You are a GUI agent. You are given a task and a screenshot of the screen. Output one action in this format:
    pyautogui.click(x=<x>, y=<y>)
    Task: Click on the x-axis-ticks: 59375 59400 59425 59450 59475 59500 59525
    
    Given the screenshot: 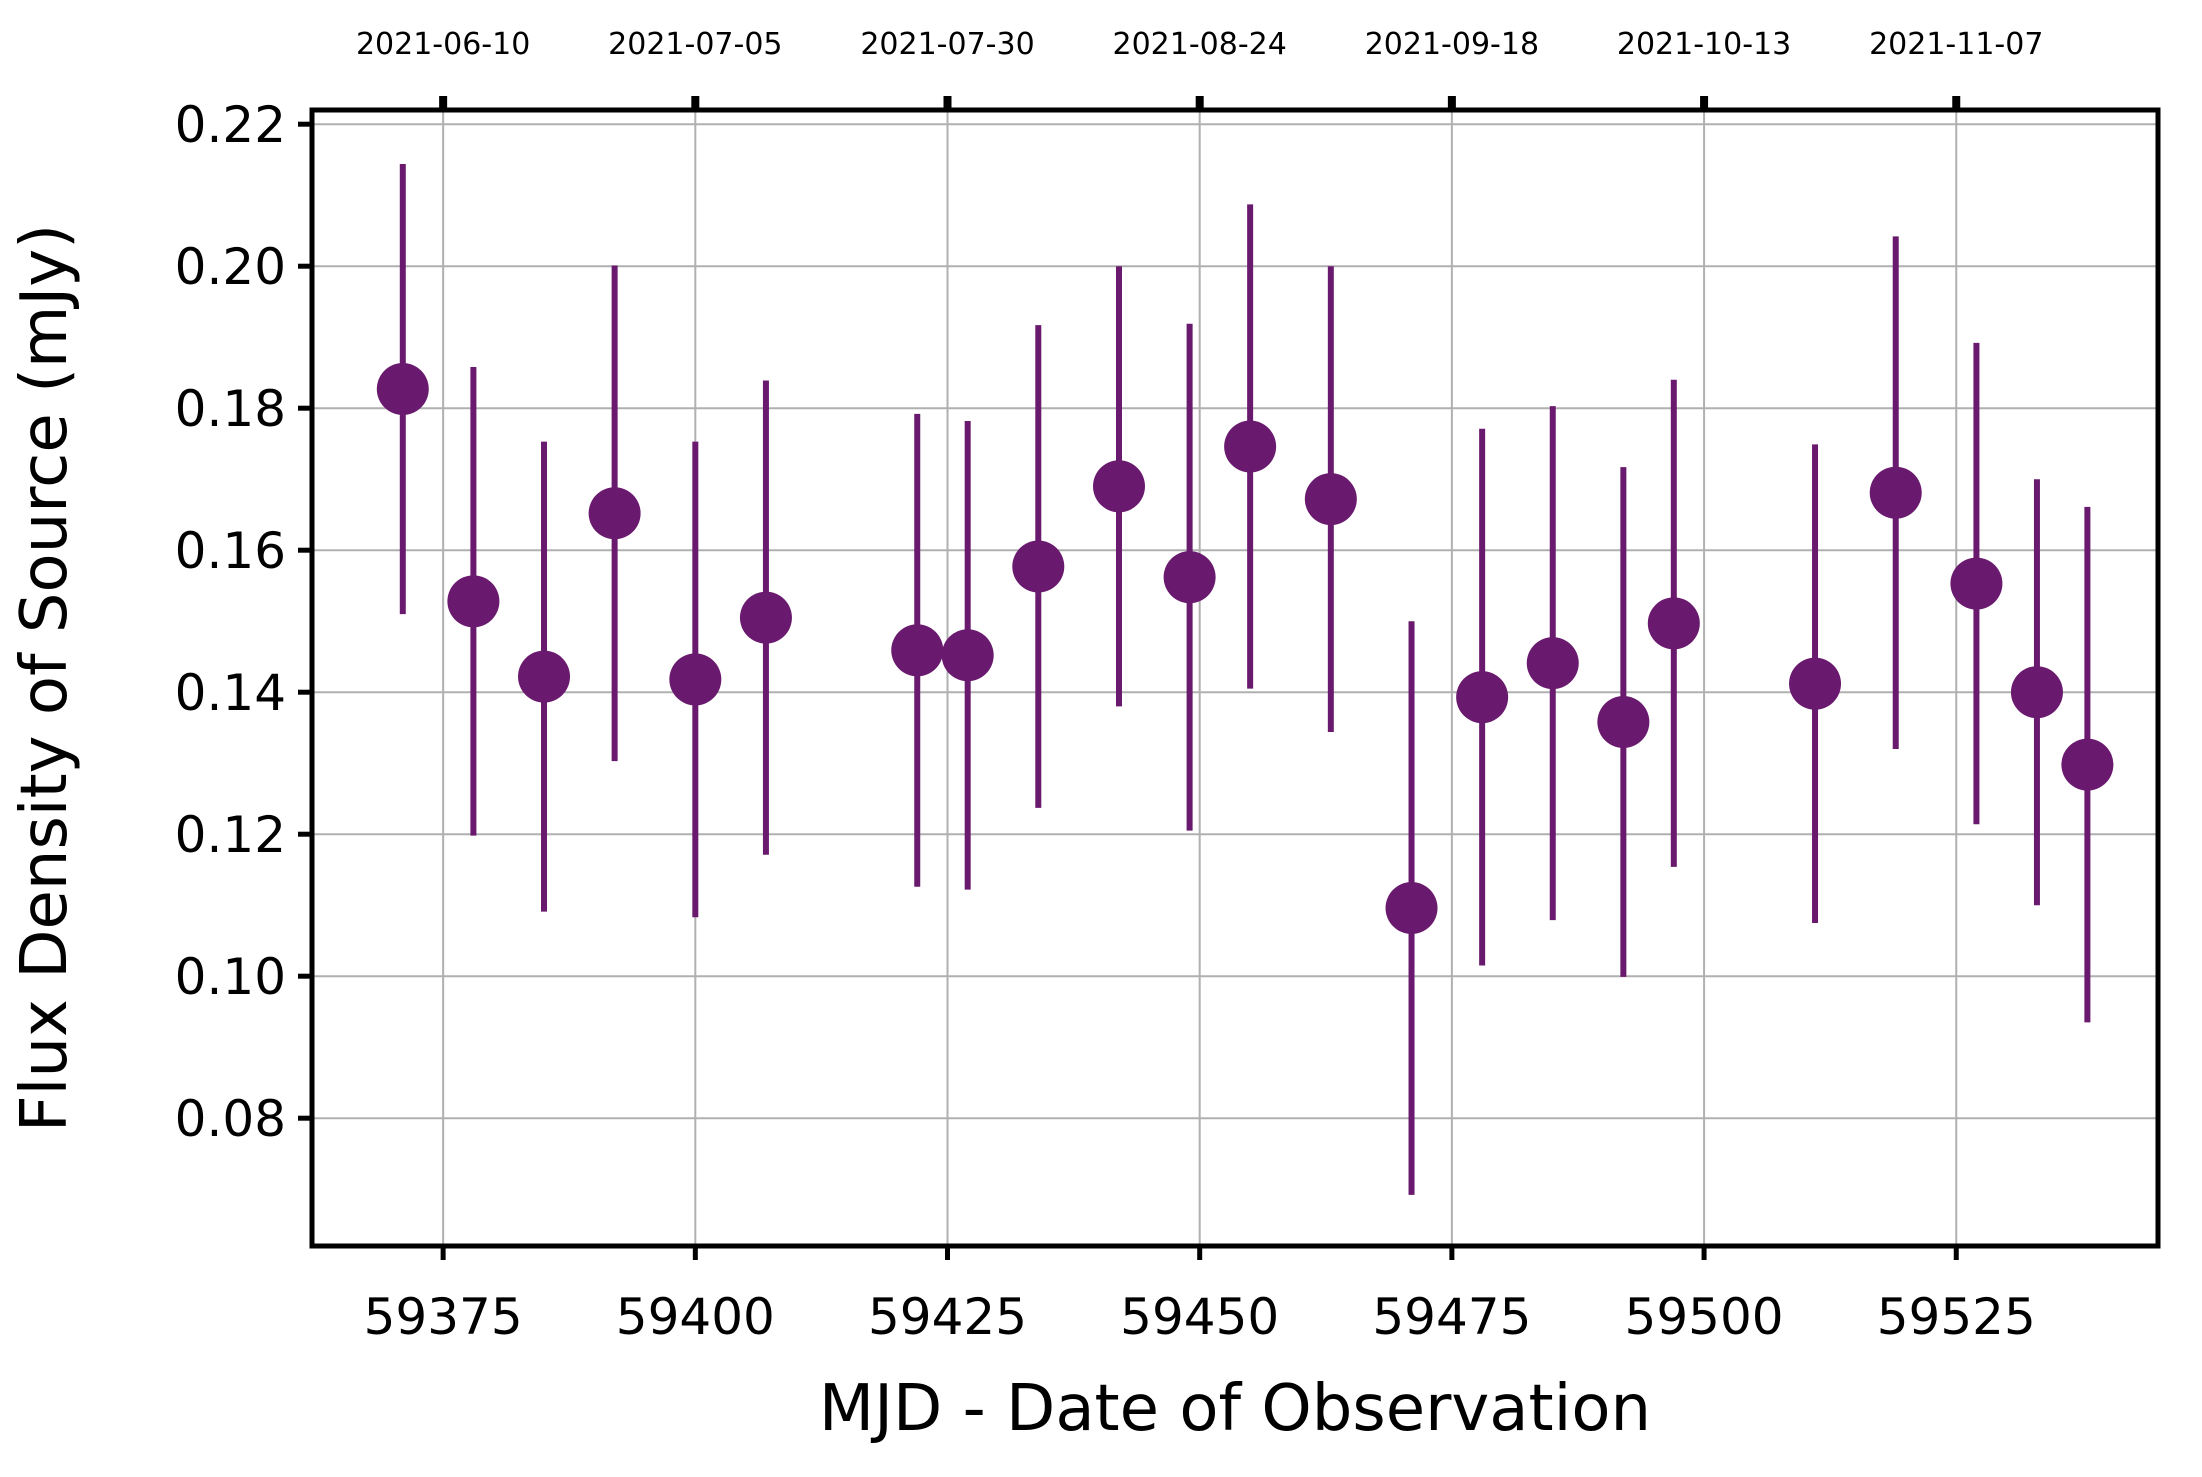 What is the action you would take?
    pyautogui.click(x=1200, y=1296)
    